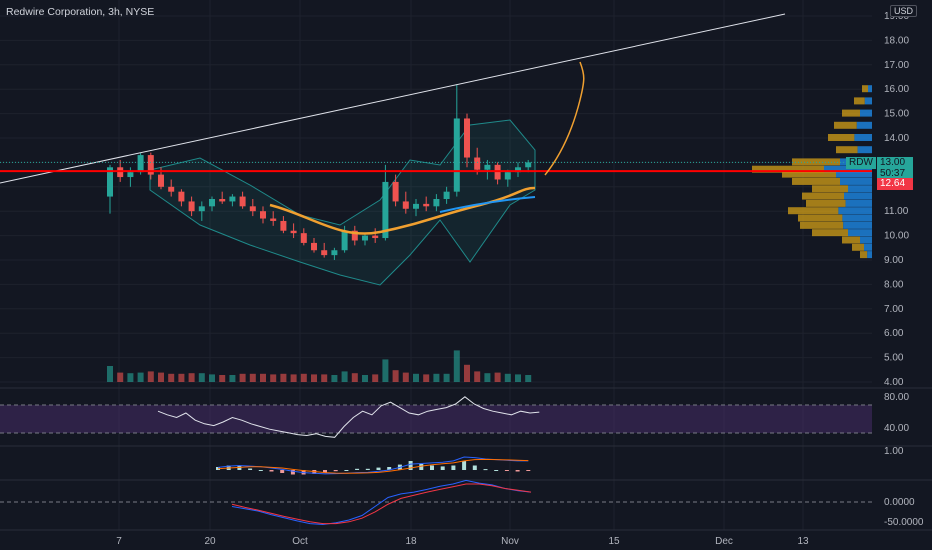 The image size is (932, 550). I want to click on price-tick-label: 4.00, so click(894, 382).